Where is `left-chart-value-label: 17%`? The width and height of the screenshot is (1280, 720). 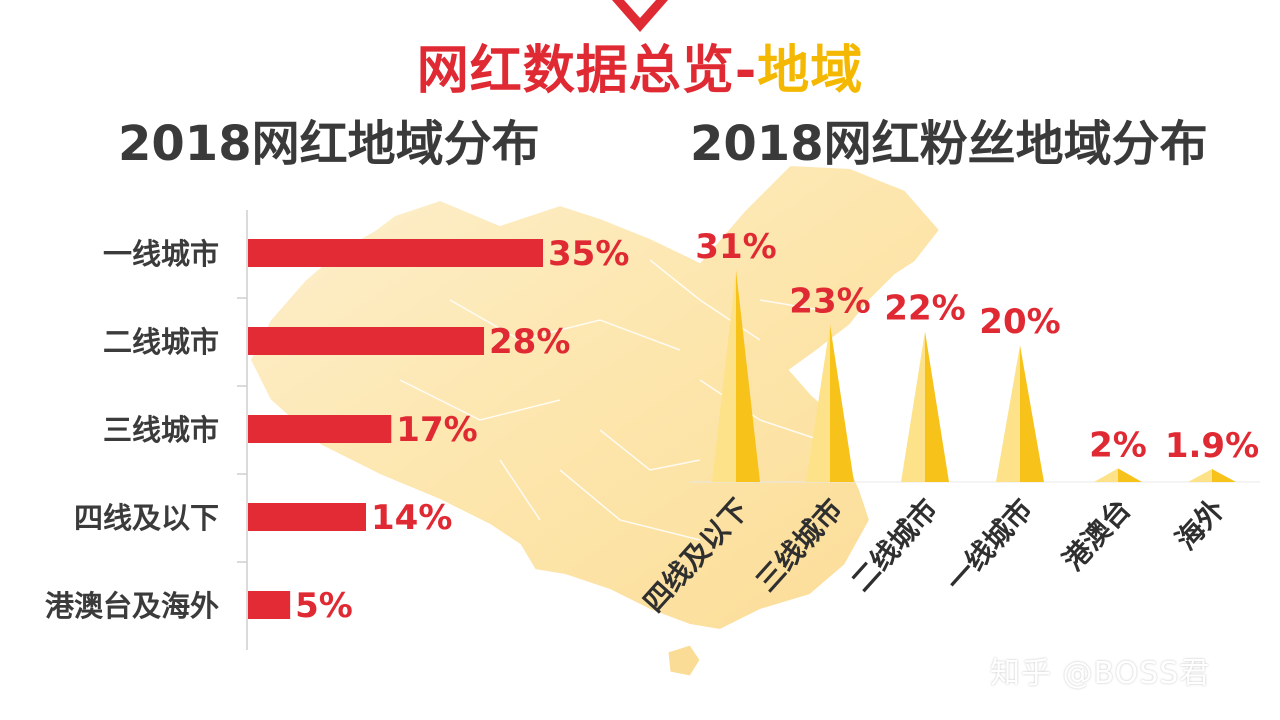
left-chart-value-label: 17% is located at coordinates (436, 430).